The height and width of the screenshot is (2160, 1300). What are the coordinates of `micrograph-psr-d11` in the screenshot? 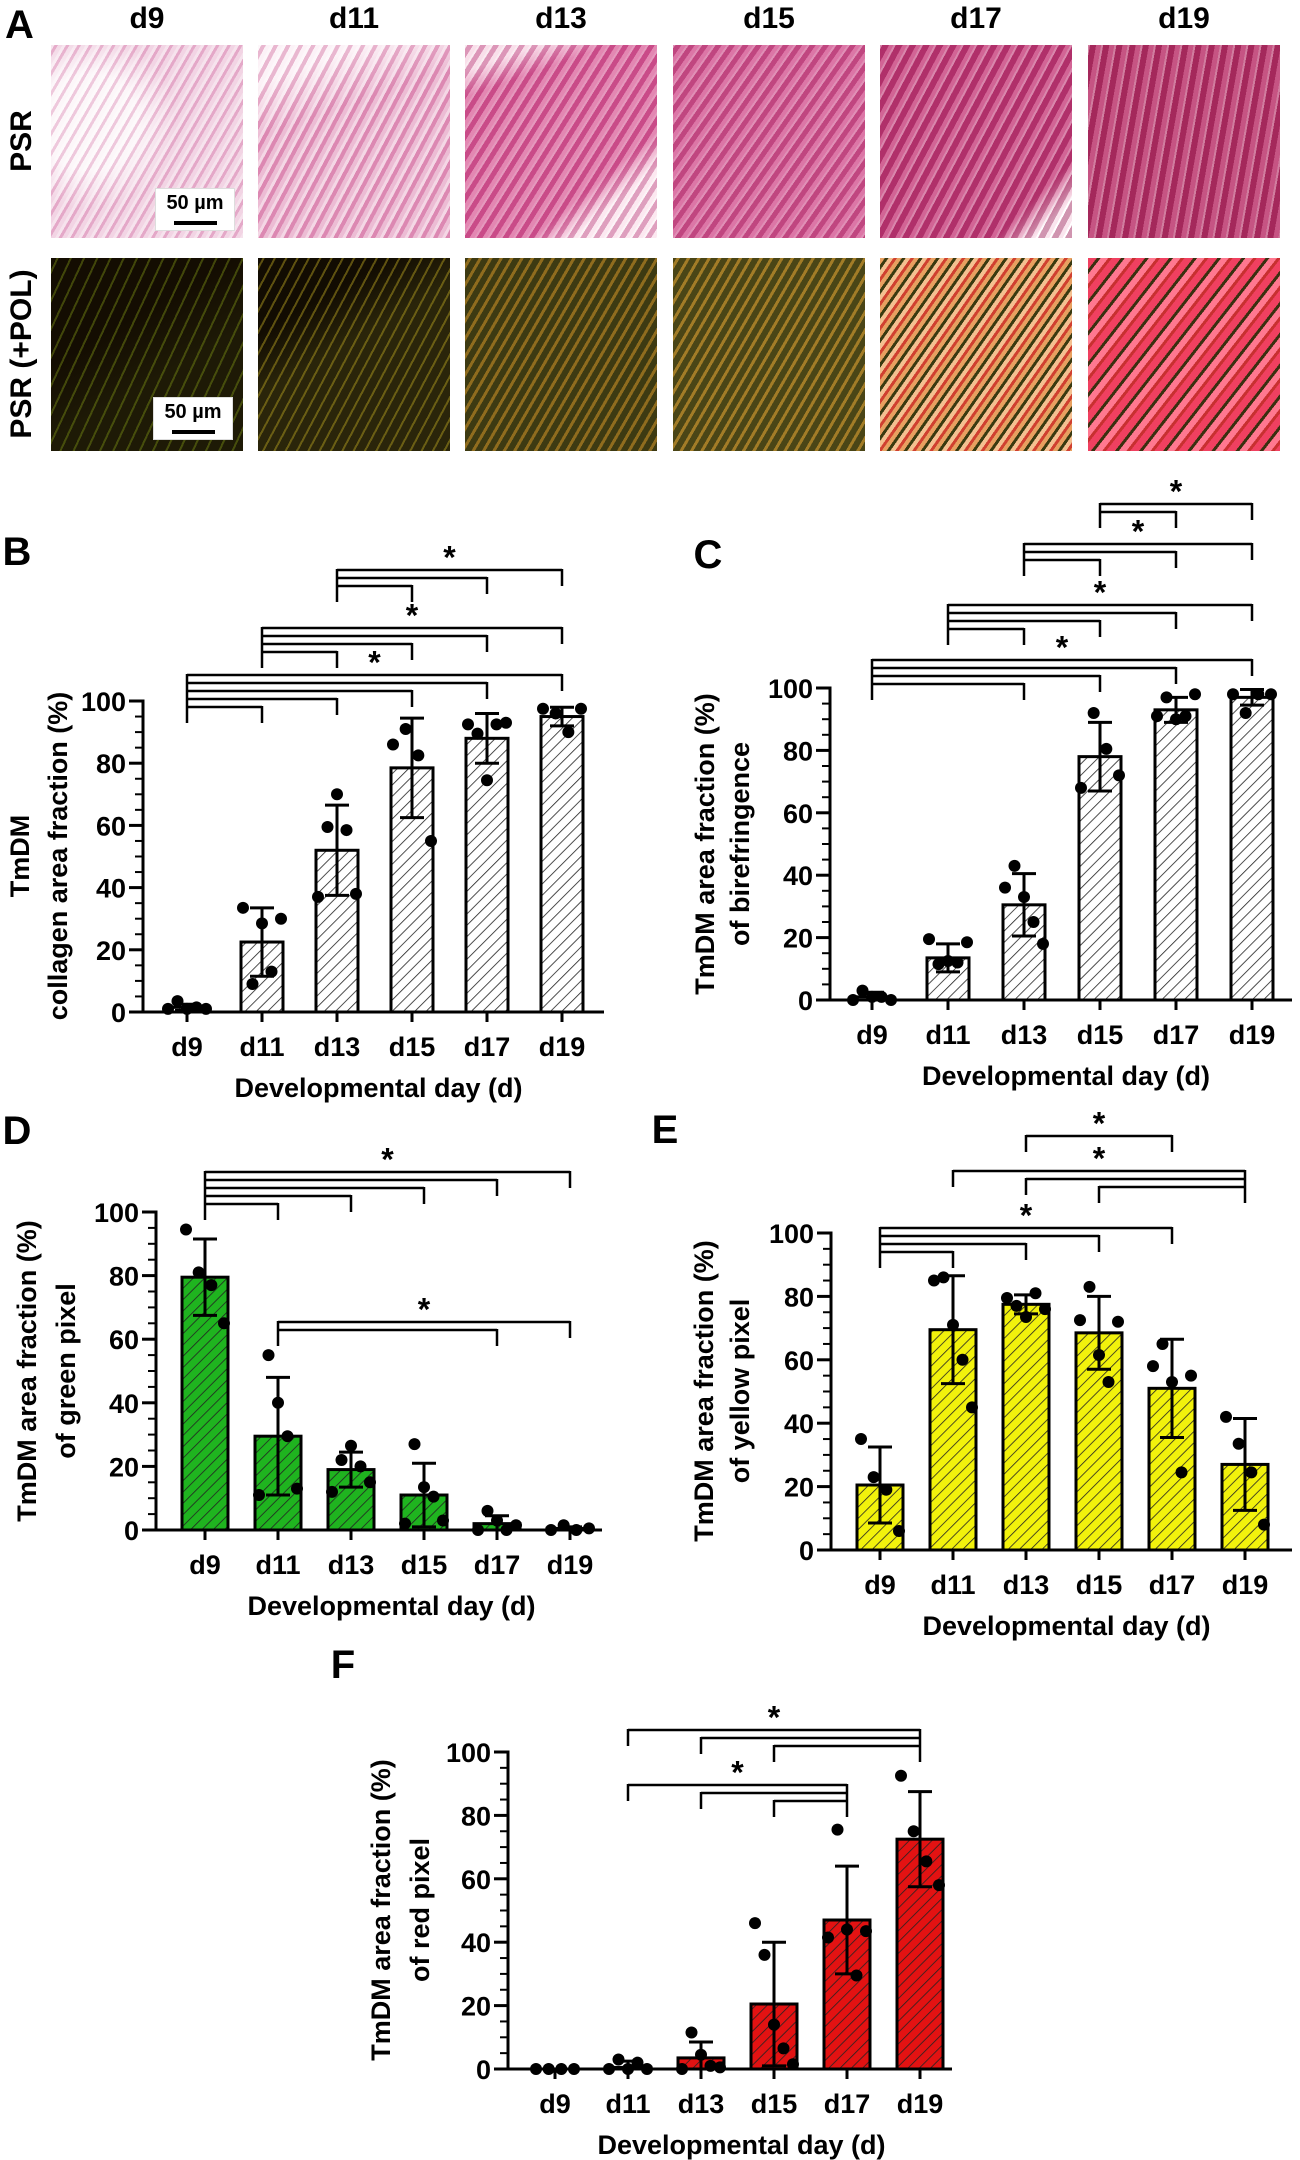 It's located at (354, 141).